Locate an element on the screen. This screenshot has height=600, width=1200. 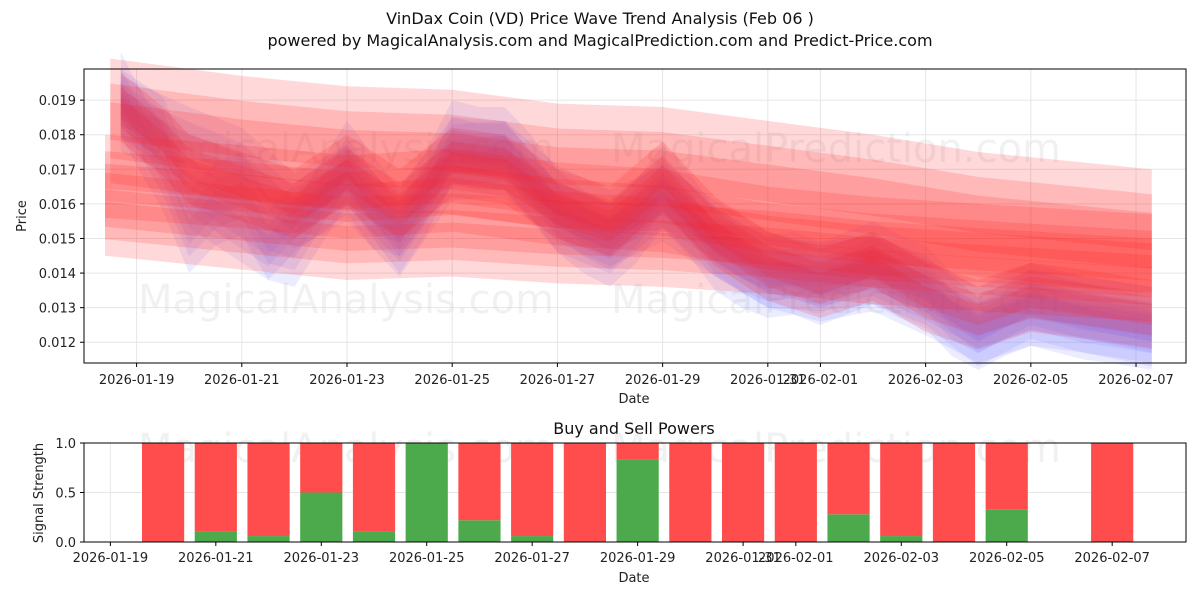
signal-x-tick-label: 2026-01-29 is located at coordinates (638, 558).